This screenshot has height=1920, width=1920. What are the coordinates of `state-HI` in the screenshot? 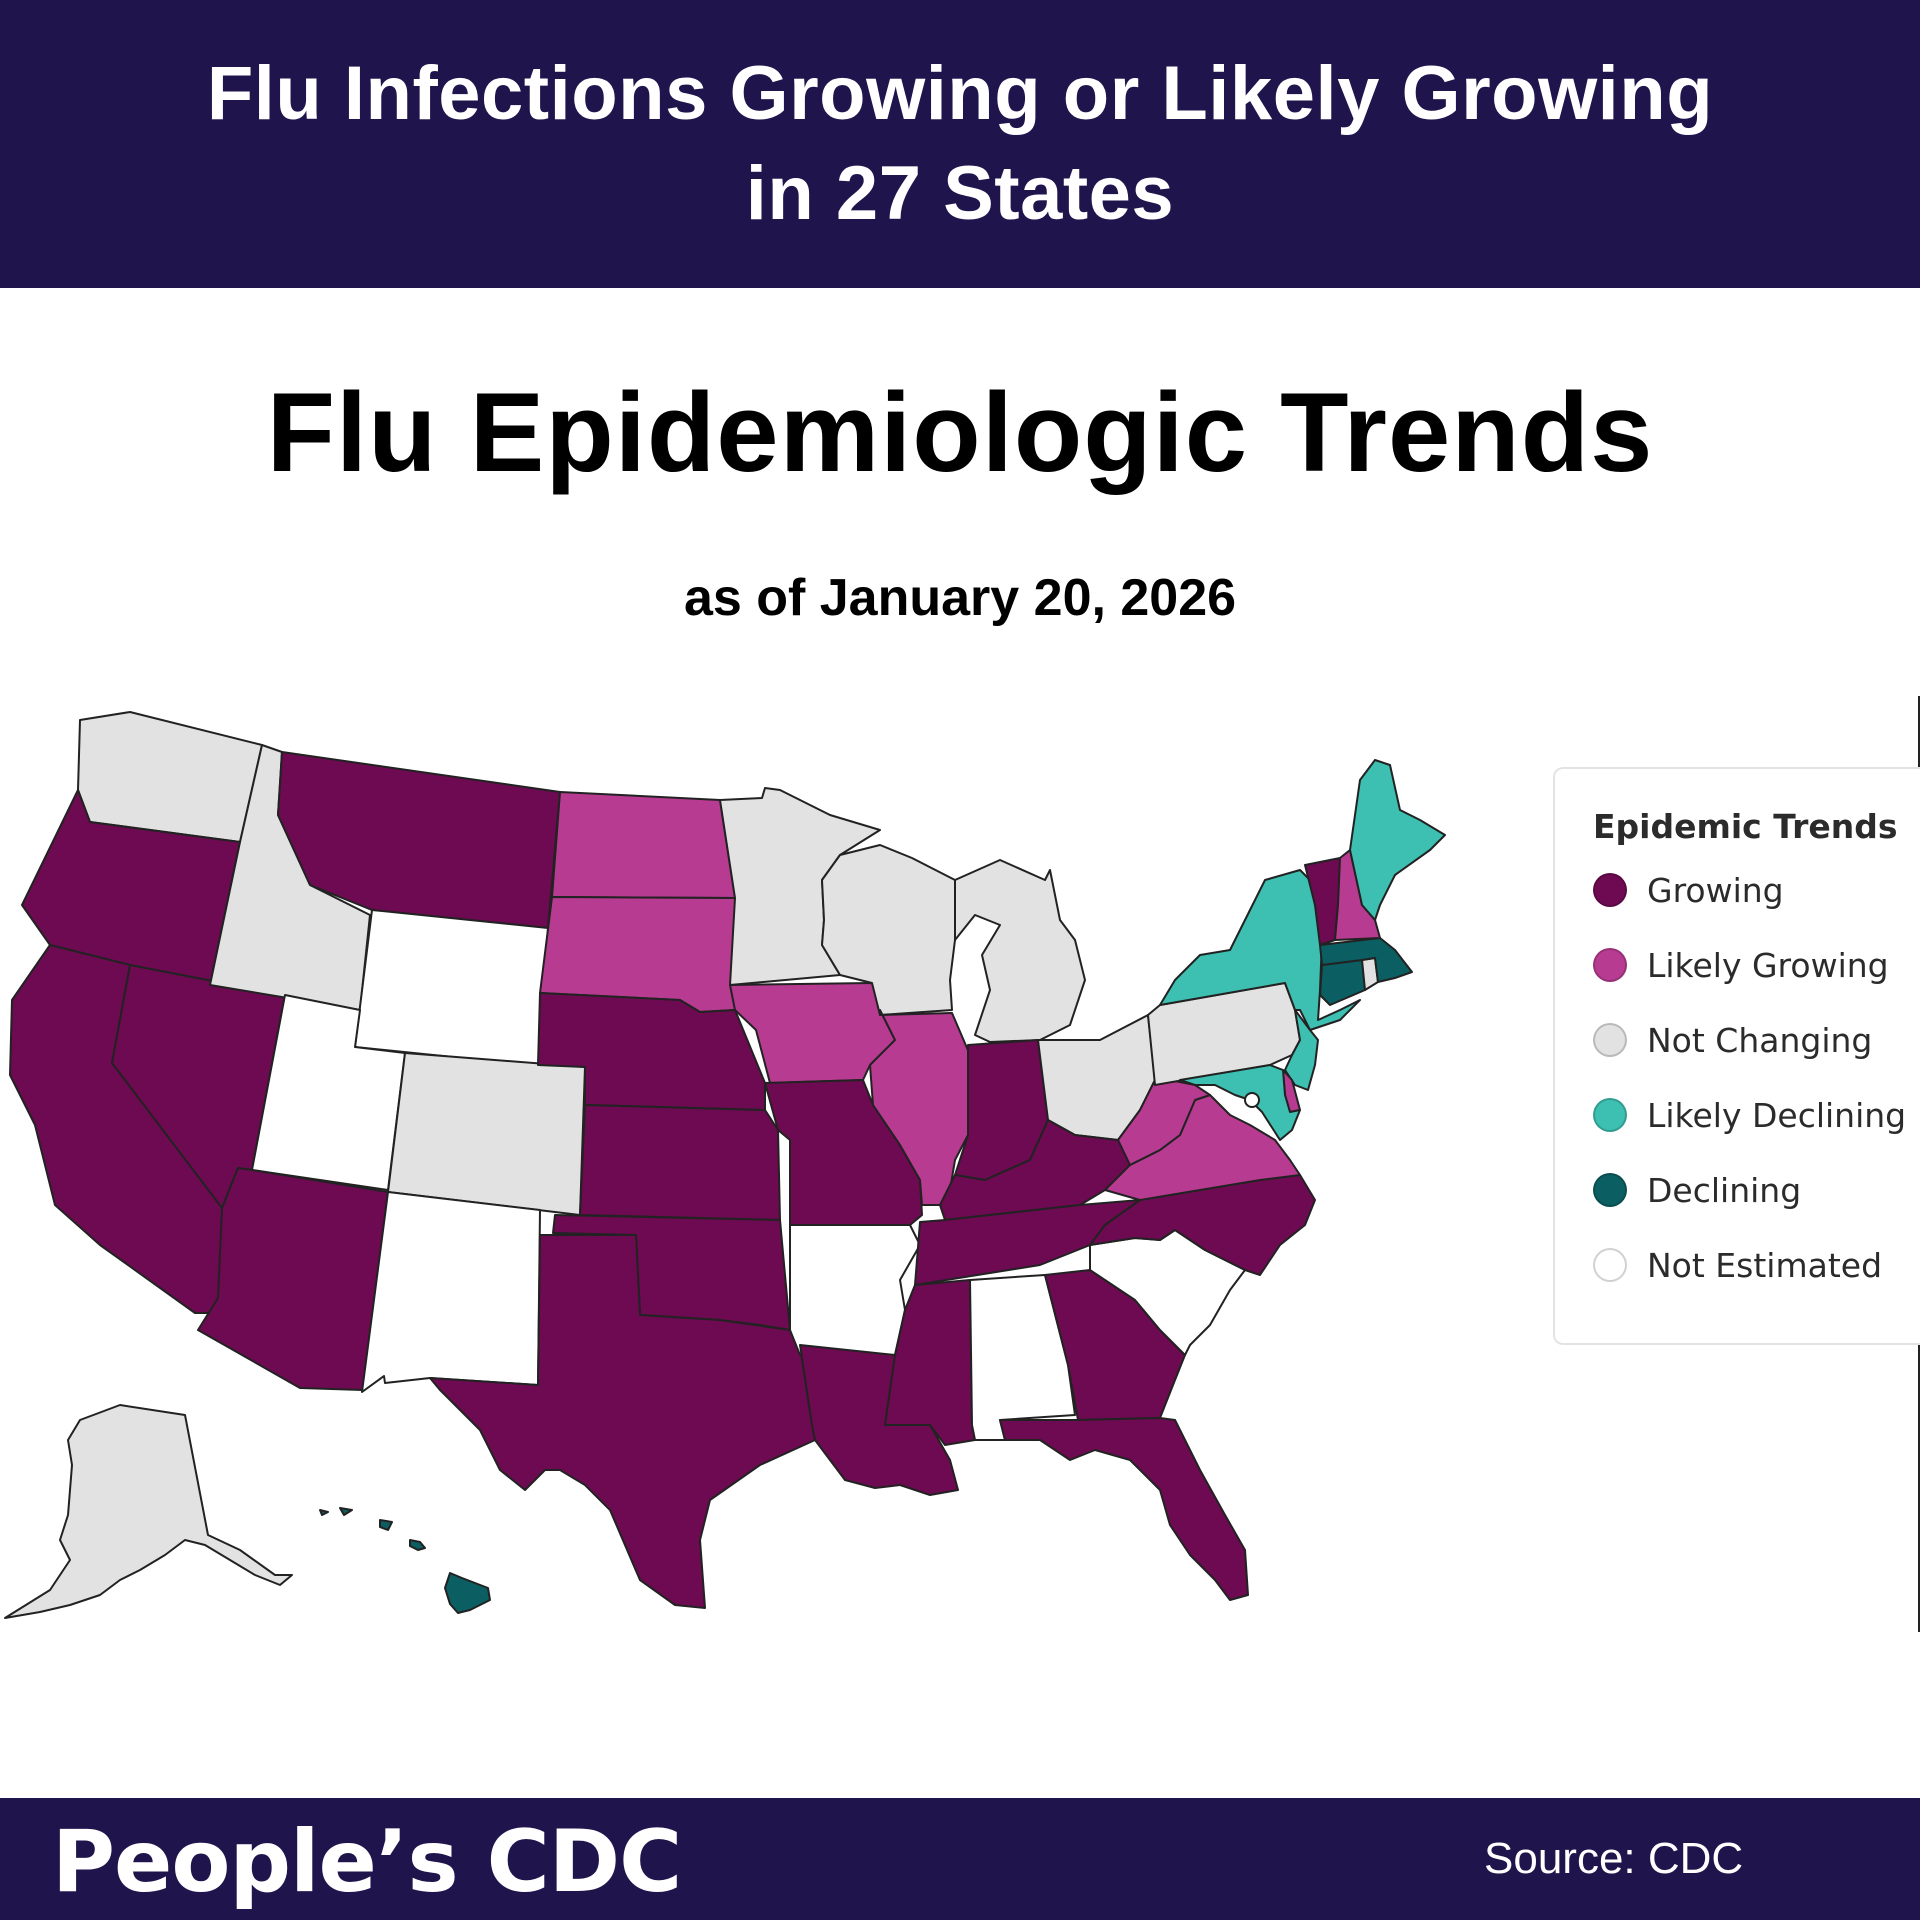 It's located at (405, 1560).